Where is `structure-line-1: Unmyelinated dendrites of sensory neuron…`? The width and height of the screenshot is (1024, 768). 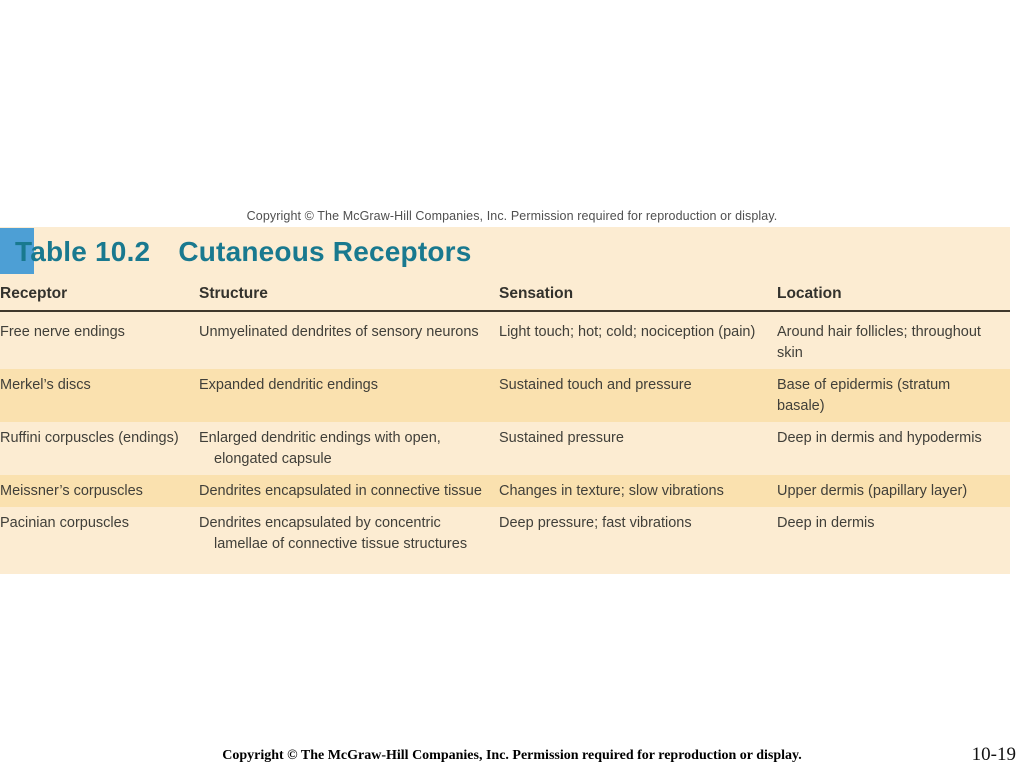 structure-line-1: Unmyelinated dendrites of sensory neuron… is located at coordinates (339, 332).